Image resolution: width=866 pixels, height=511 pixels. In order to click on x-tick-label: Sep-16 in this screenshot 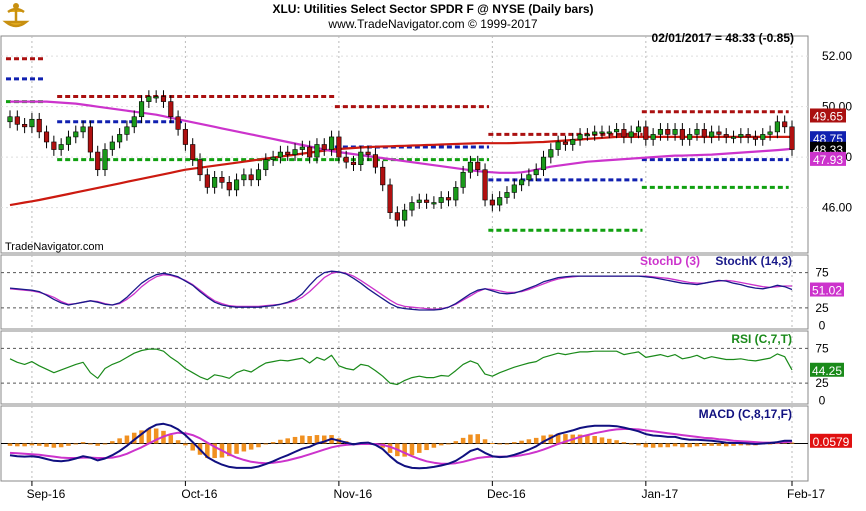, I will do `click(46, 494)`.